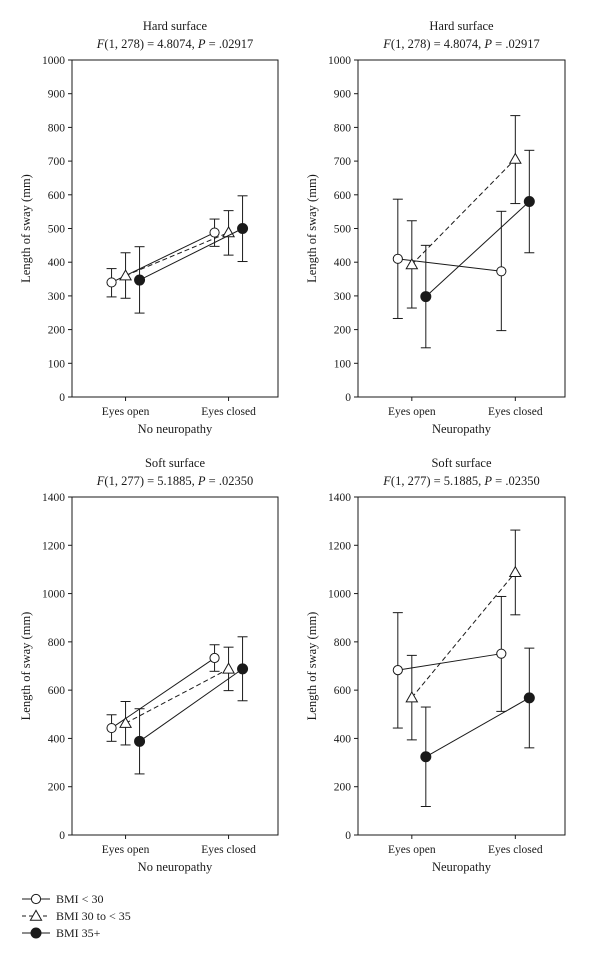  Describe the element at coordinates (174, 44) in the screenshot. I see `chart-subtitle: F(1, 278) = 4.8074, P = .02917` at that location.